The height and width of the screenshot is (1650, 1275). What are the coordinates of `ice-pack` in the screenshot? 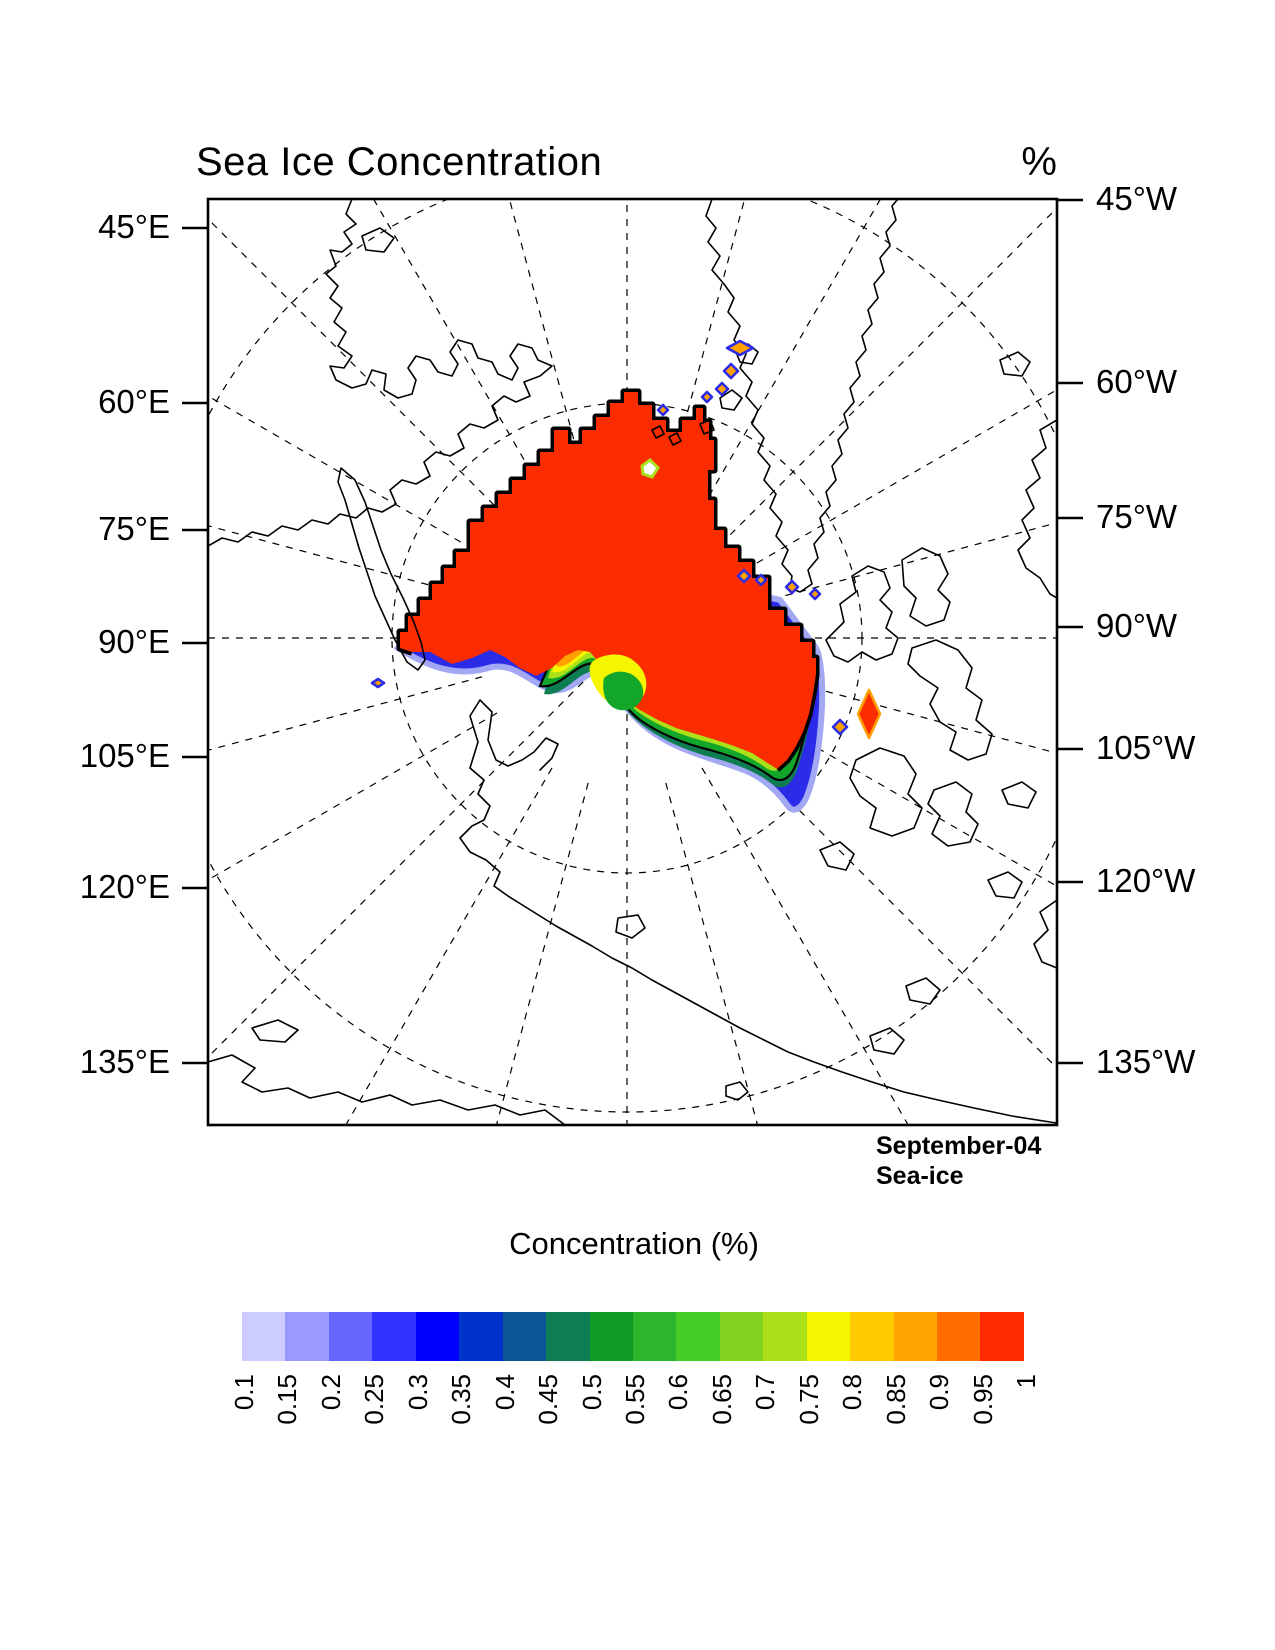 It's located at (608, 578).